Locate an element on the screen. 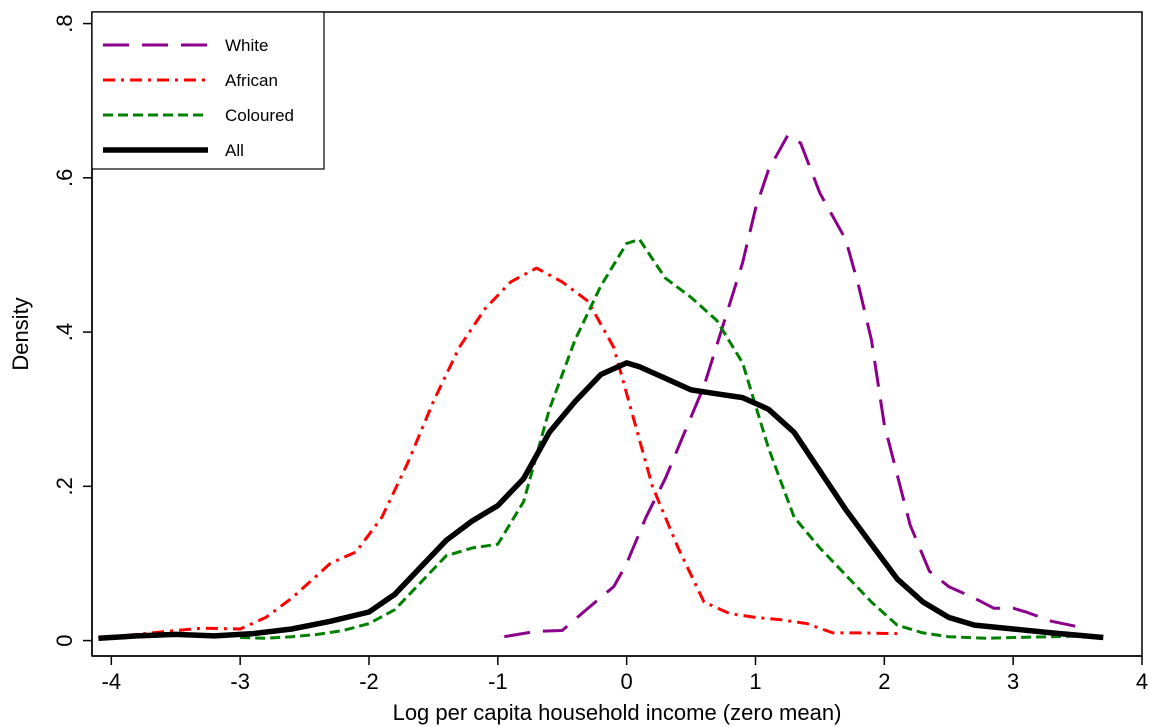  legend-item-african: African is located at coordinates (190, 80).